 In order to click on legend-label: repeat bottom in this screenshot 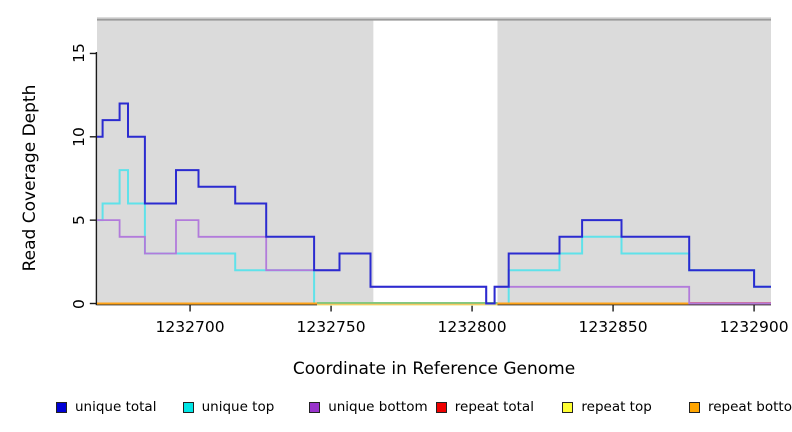, I will do `click(750, 407)`.